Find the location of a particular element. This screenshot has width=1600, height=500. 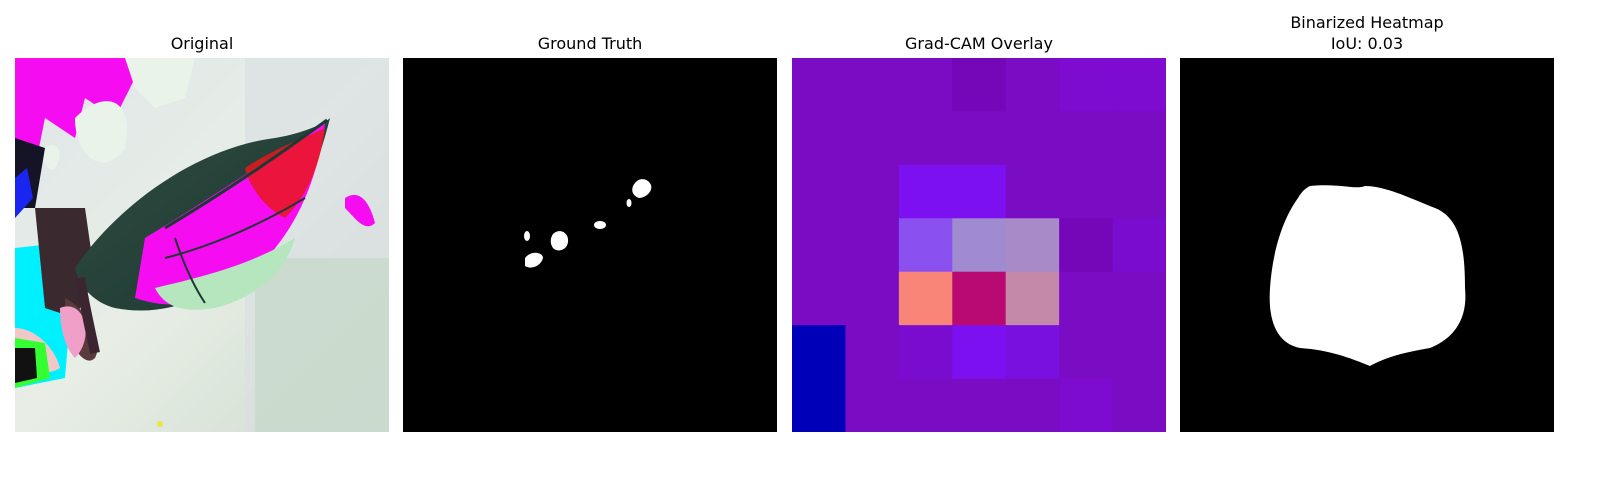

ground-truth-title: Ground Truth is located at coordinates (590, 43).